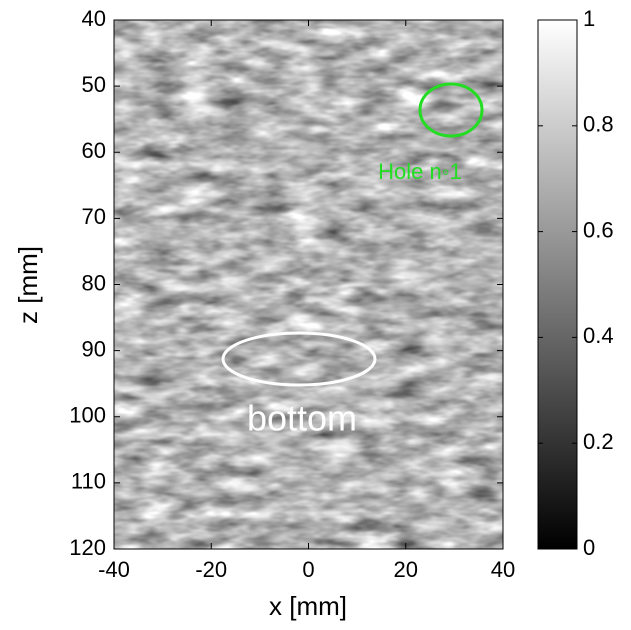 The height and width of the screenshot is (630, 631). What do you see at coordinates (420, 171) in the screenshot?
I see `annotation: Hole n◦1` at bounding box center [420, 171].